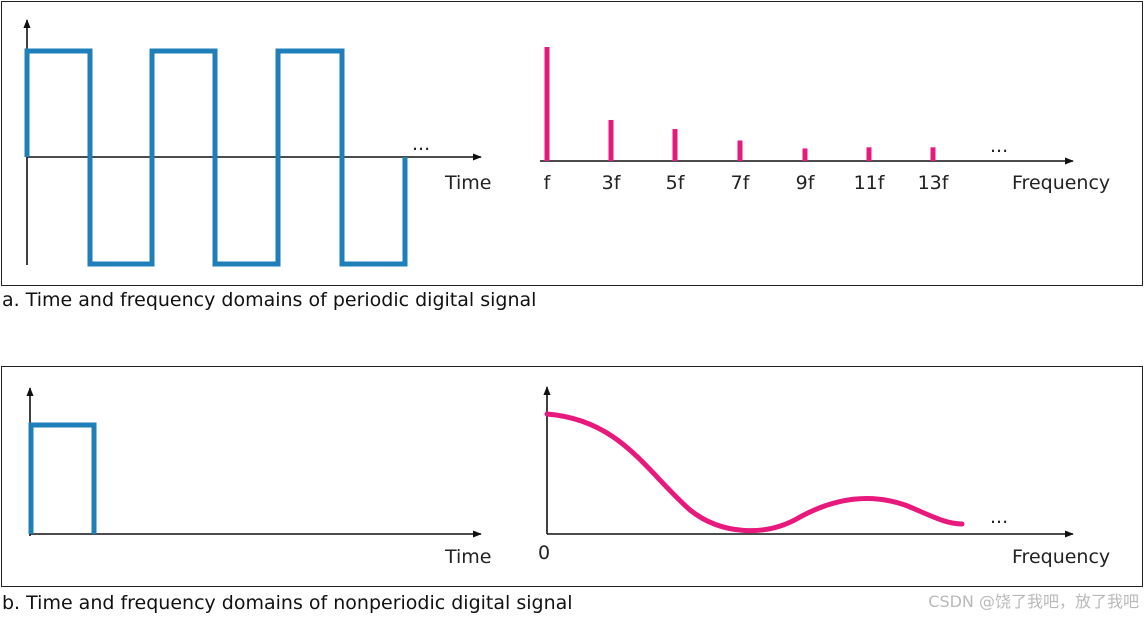 The image size is (1145, 619). I want to click on origin-label-b: 0, so click(544, 553).